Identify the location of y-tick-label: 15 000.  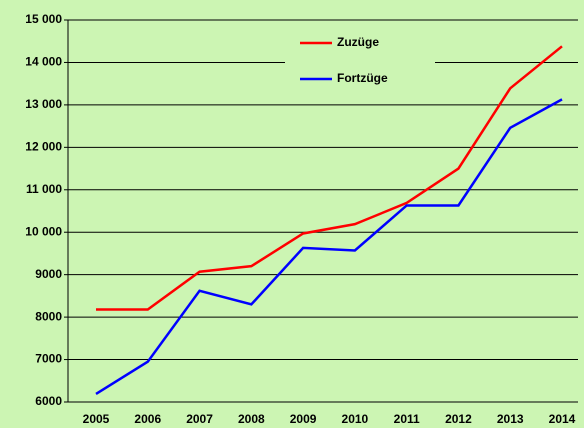
(43, 19).